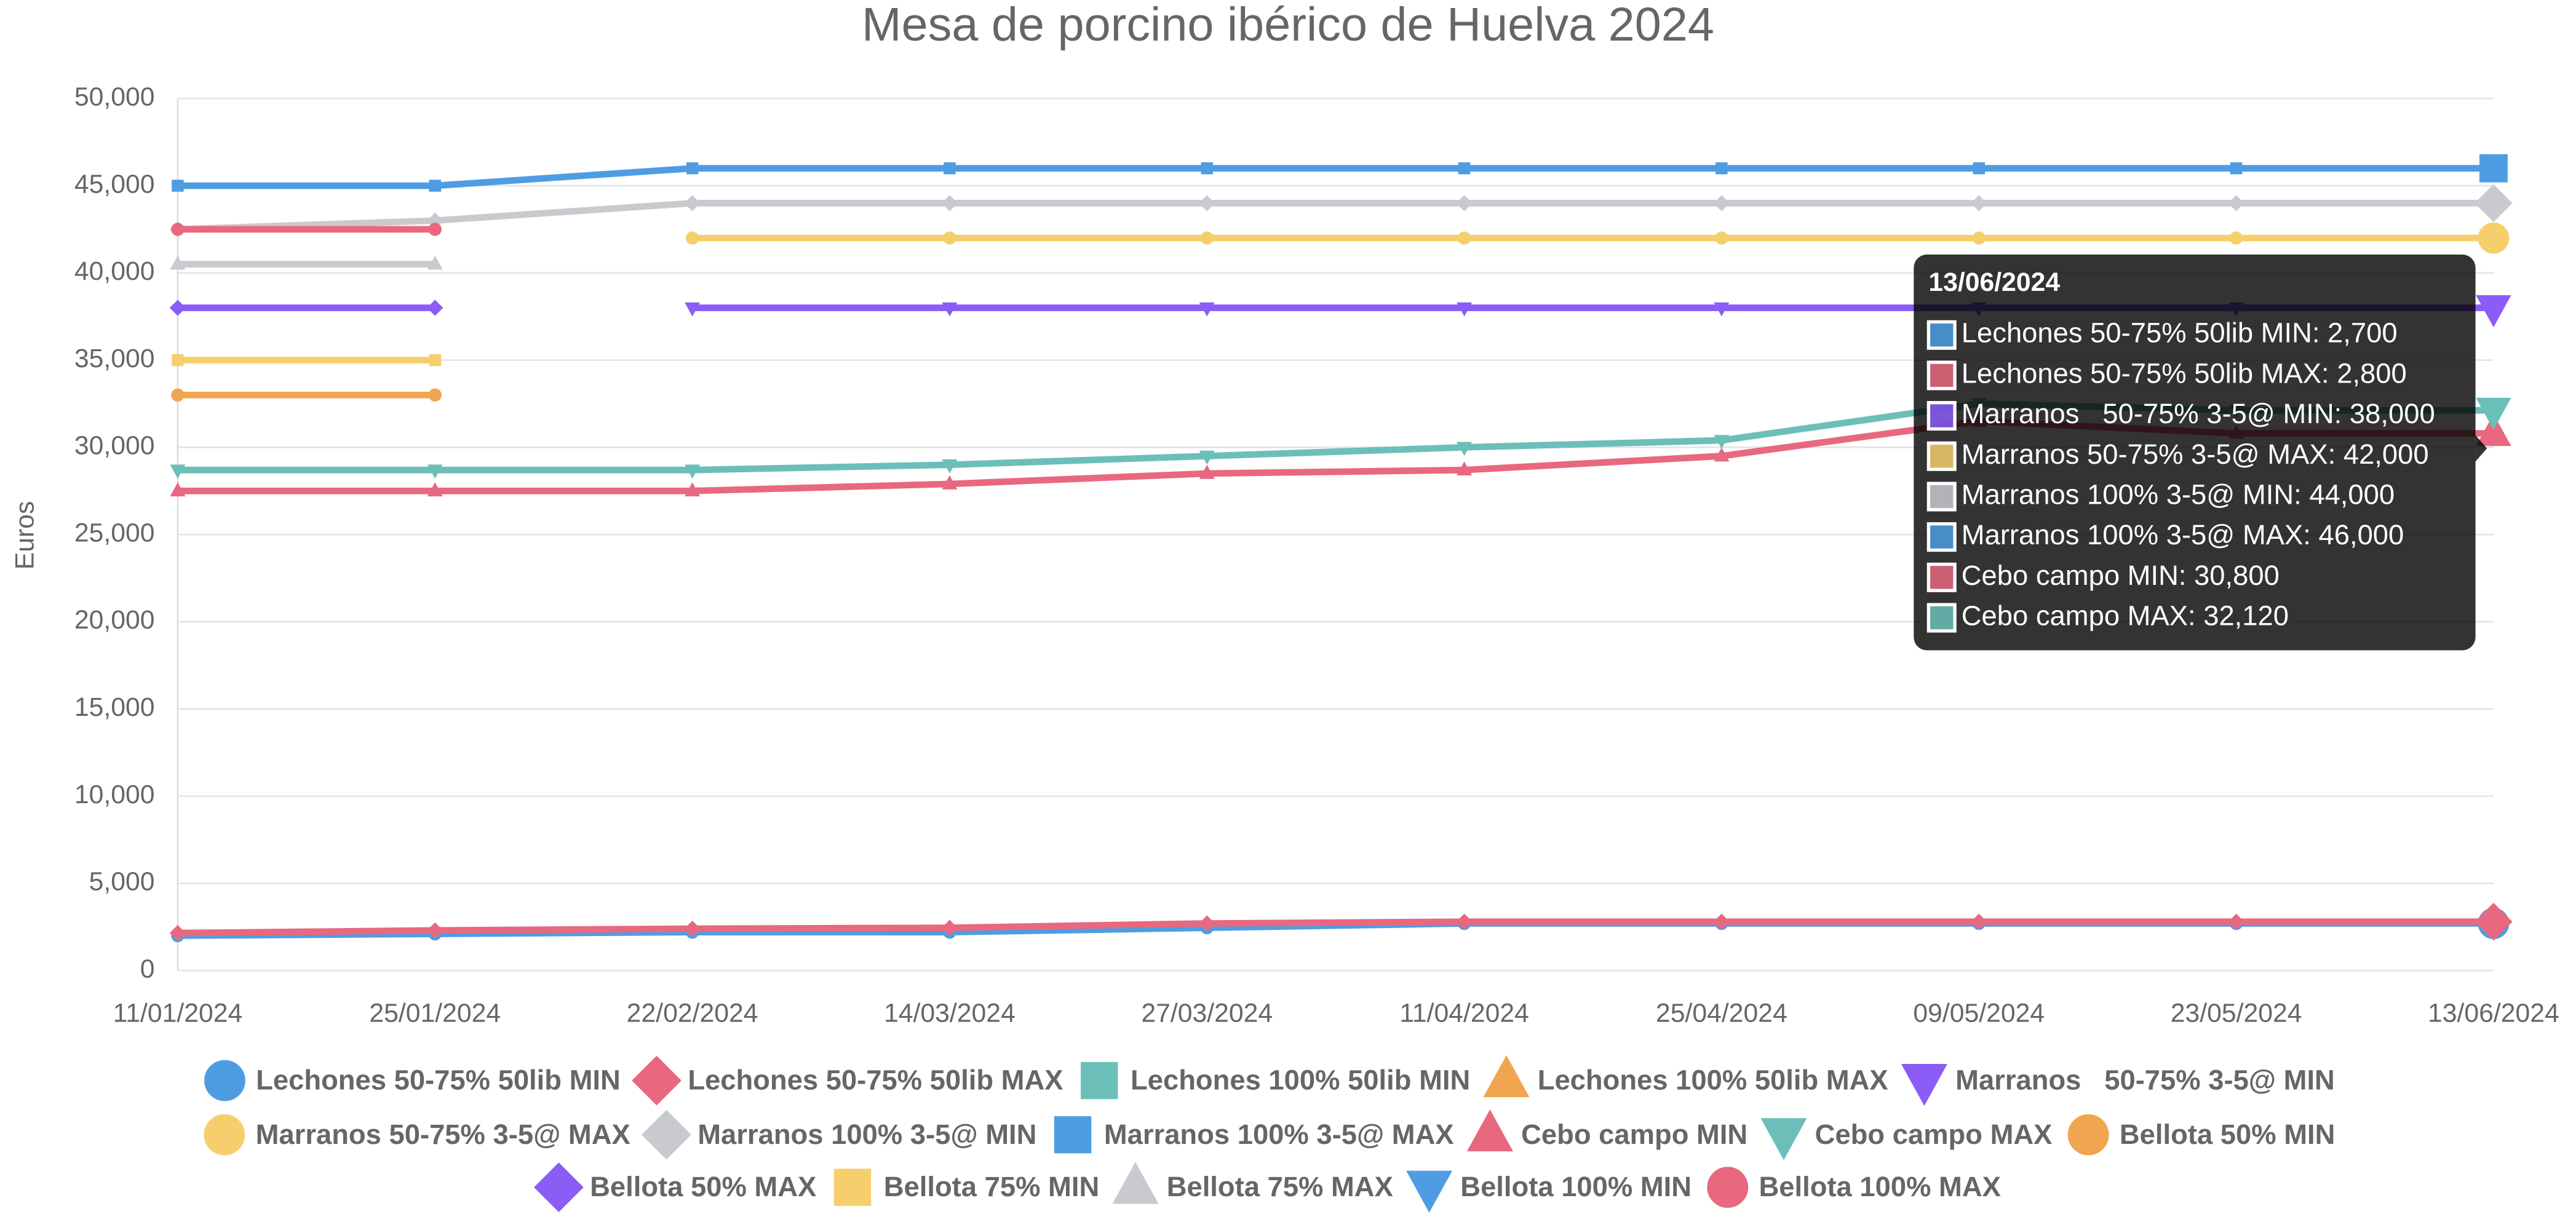 This screenshot has height=1230, width=2576. What do you see at coordinates (1934, 1134) in the screenshot?
I see `legend-label: Cebo campo MAX` at bounding box center [1934, 1134].